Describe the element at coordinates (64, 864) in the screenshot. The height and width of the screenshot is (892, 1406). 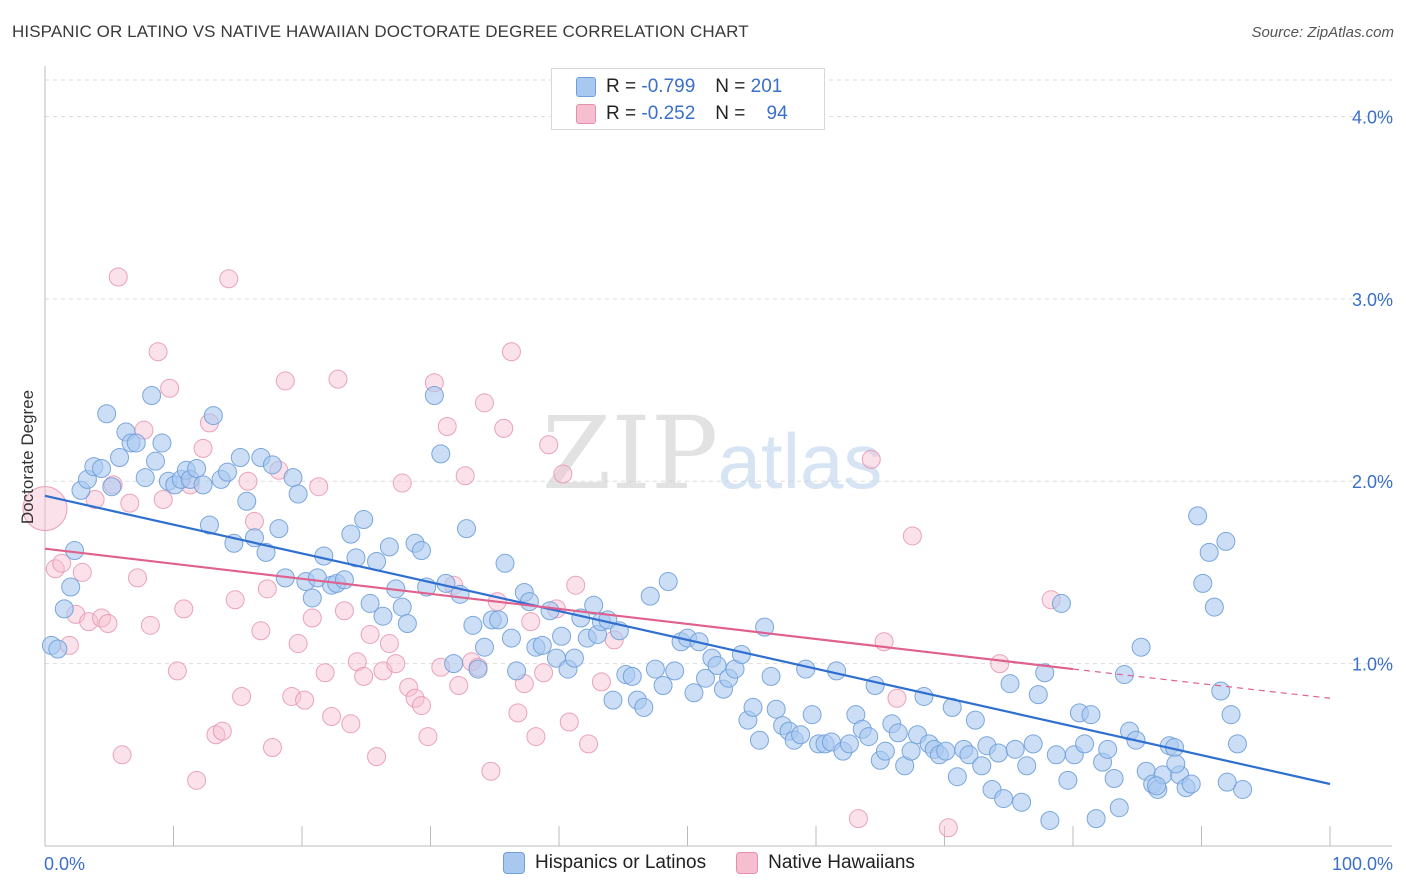
I see `x-tick-label: 0.0%` at that location.